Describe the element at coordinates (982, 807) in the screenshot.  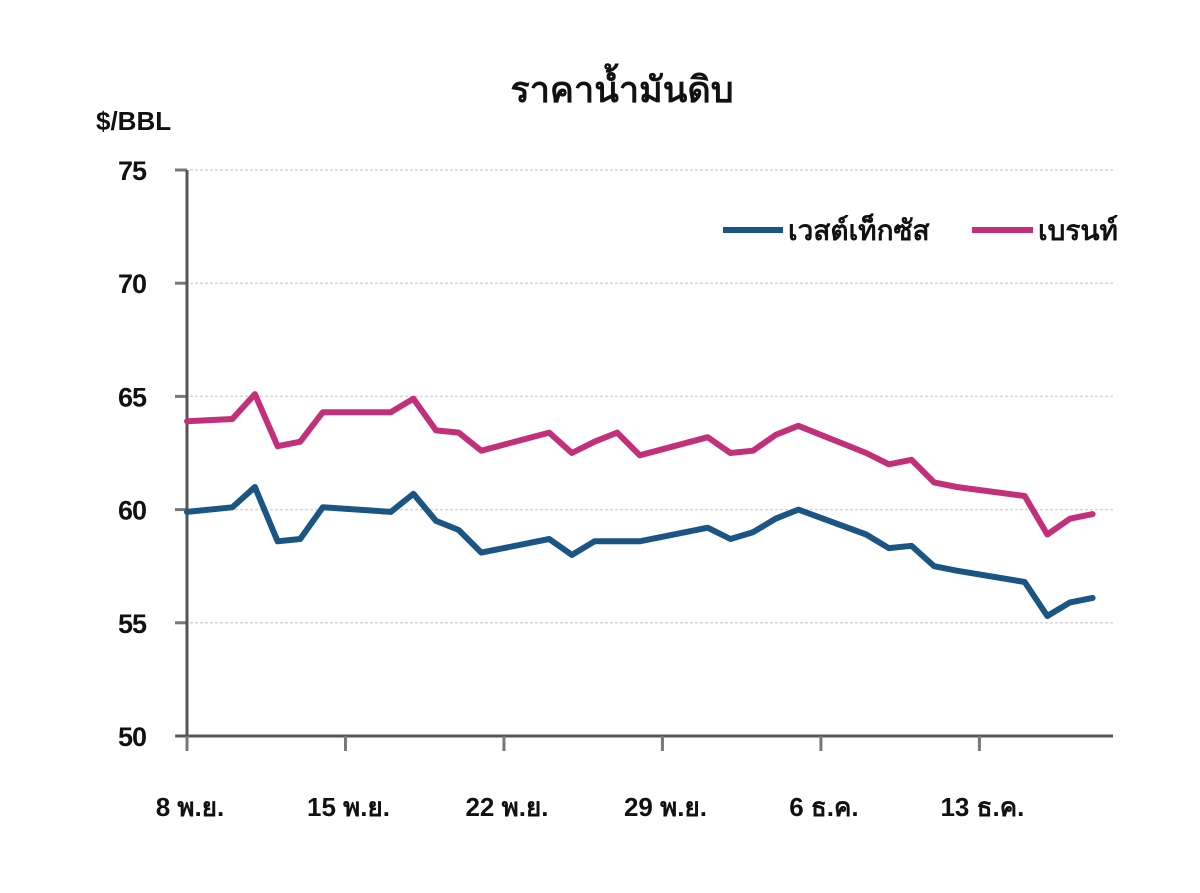
I see `x-tick-label: 13 ธ.ค.` at that location.